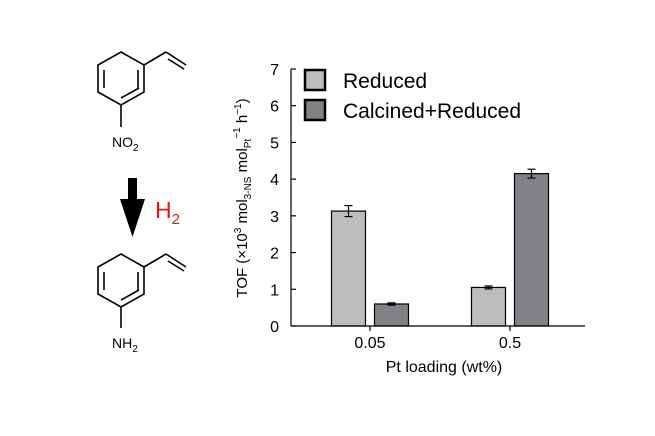 This screenshot has height=436, width=655. I want to click on reagent-label: H2, so click(167, 212).